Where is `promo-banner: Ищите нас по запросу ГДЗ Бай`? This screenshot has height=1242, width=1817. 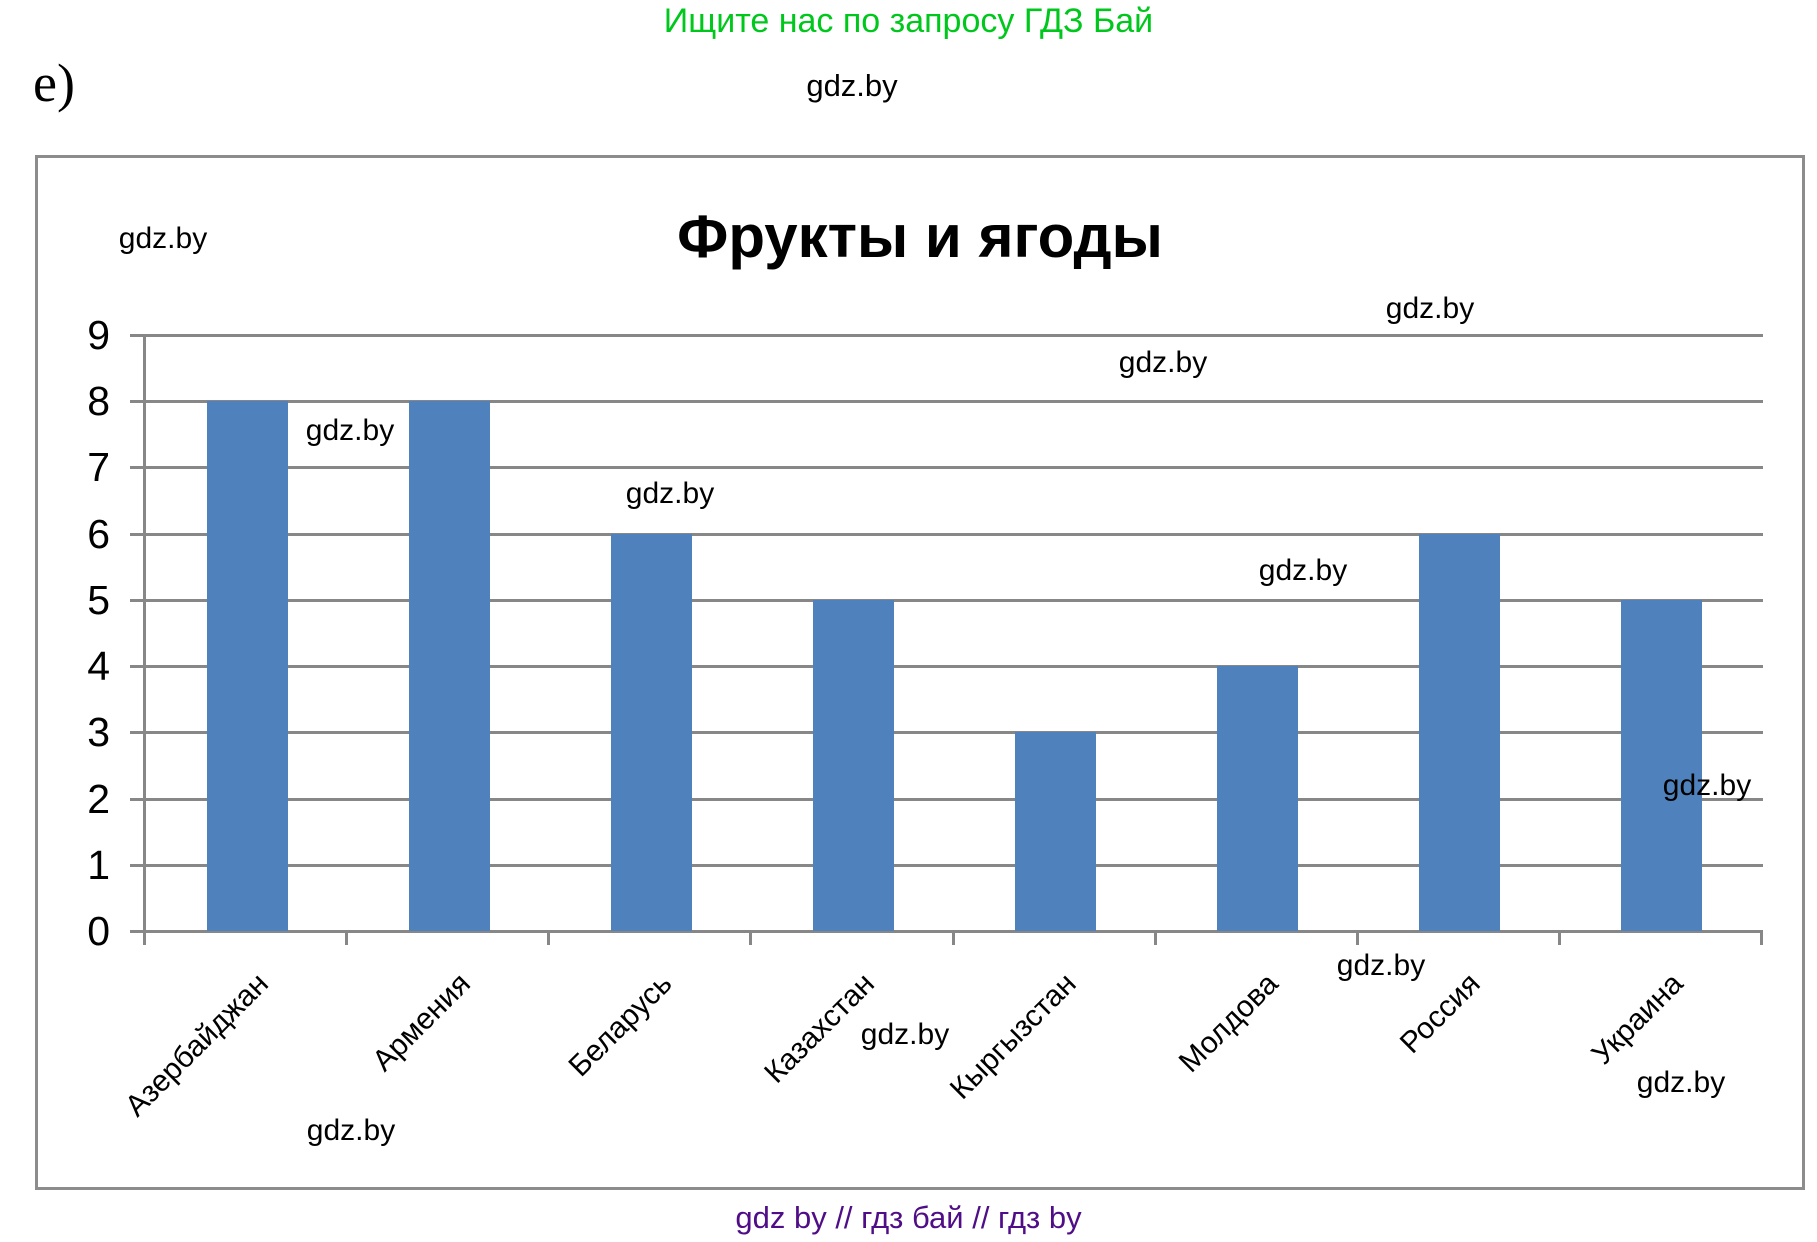
promo-banner: Ищите нас по запросу ГДЗ Бай is located at coordinates (908, 21).